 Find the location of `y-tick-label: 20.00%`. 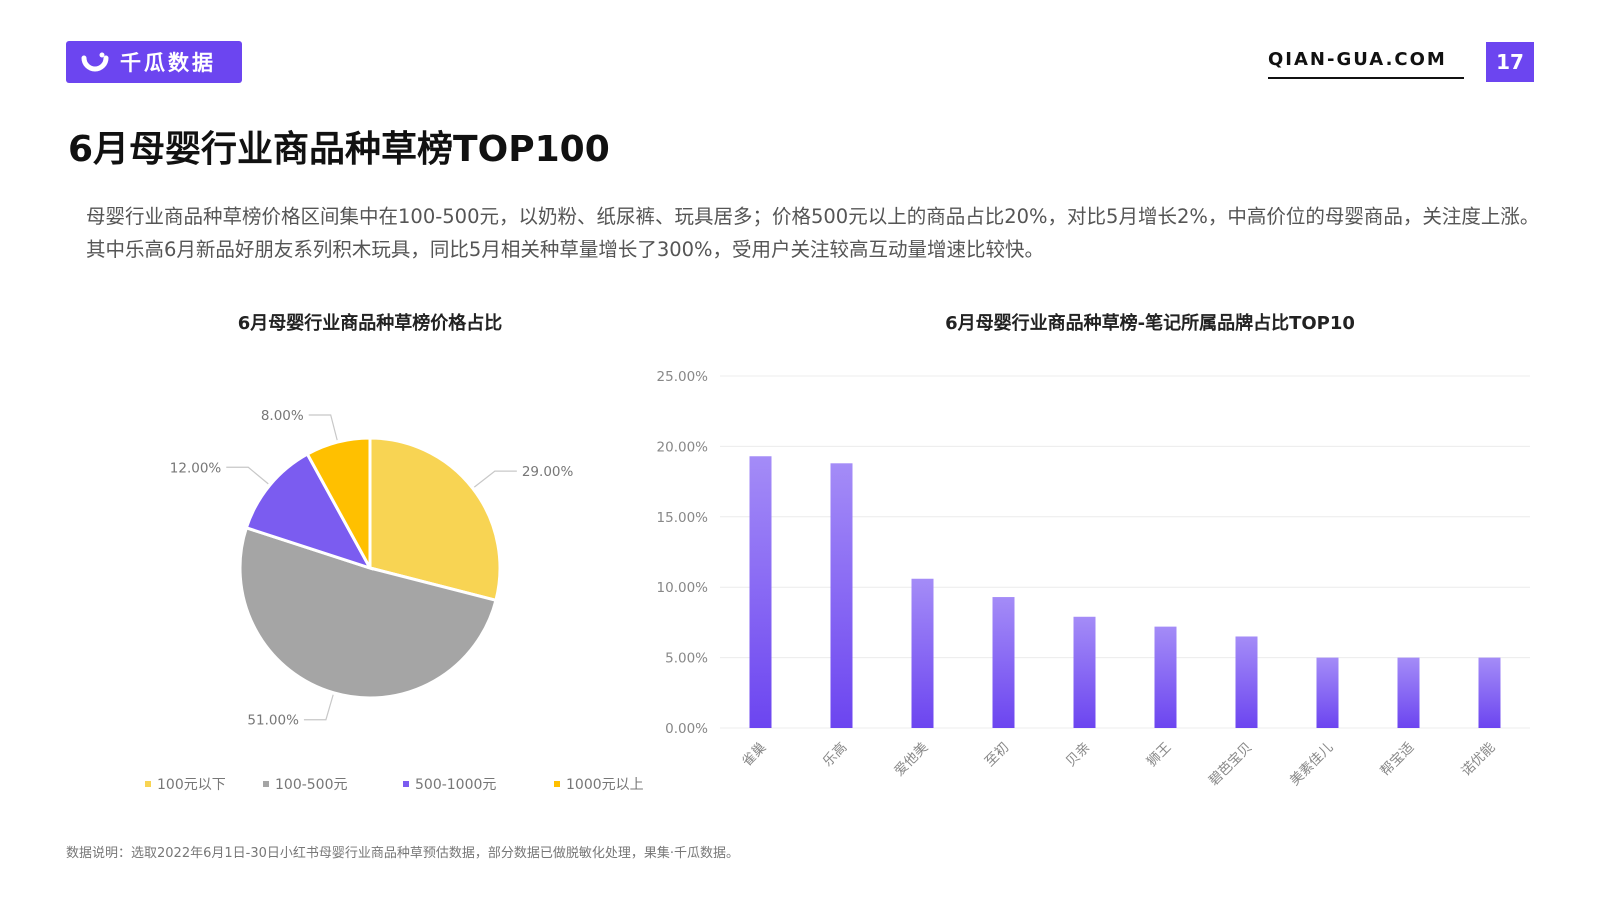

y-tick-label: 20.00% is located at coordinates (683, 447).